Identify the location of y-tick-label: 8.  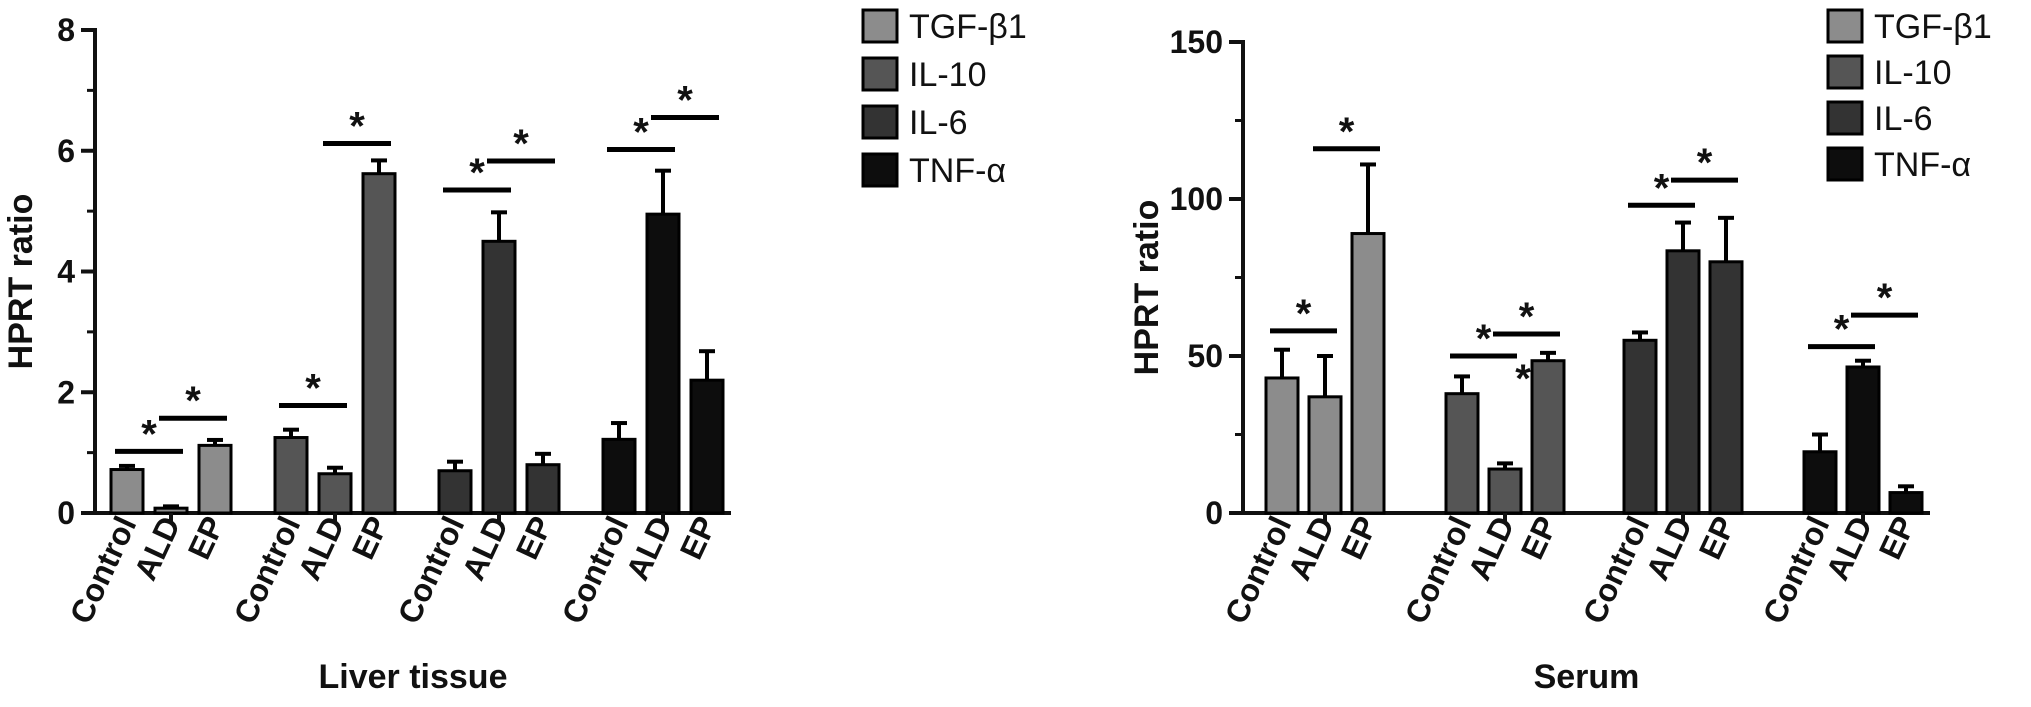
(66, 30).